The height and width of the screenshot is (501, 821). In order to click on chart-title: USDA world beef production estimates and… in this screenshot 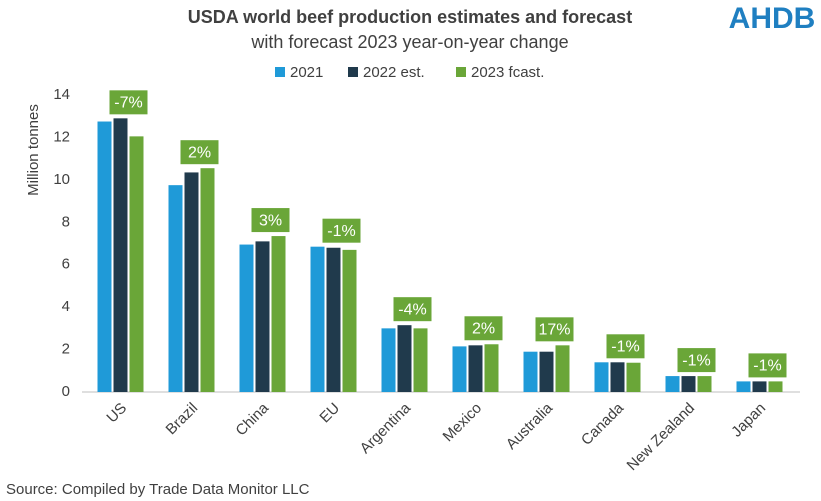, I will do `click(410, 17)`.